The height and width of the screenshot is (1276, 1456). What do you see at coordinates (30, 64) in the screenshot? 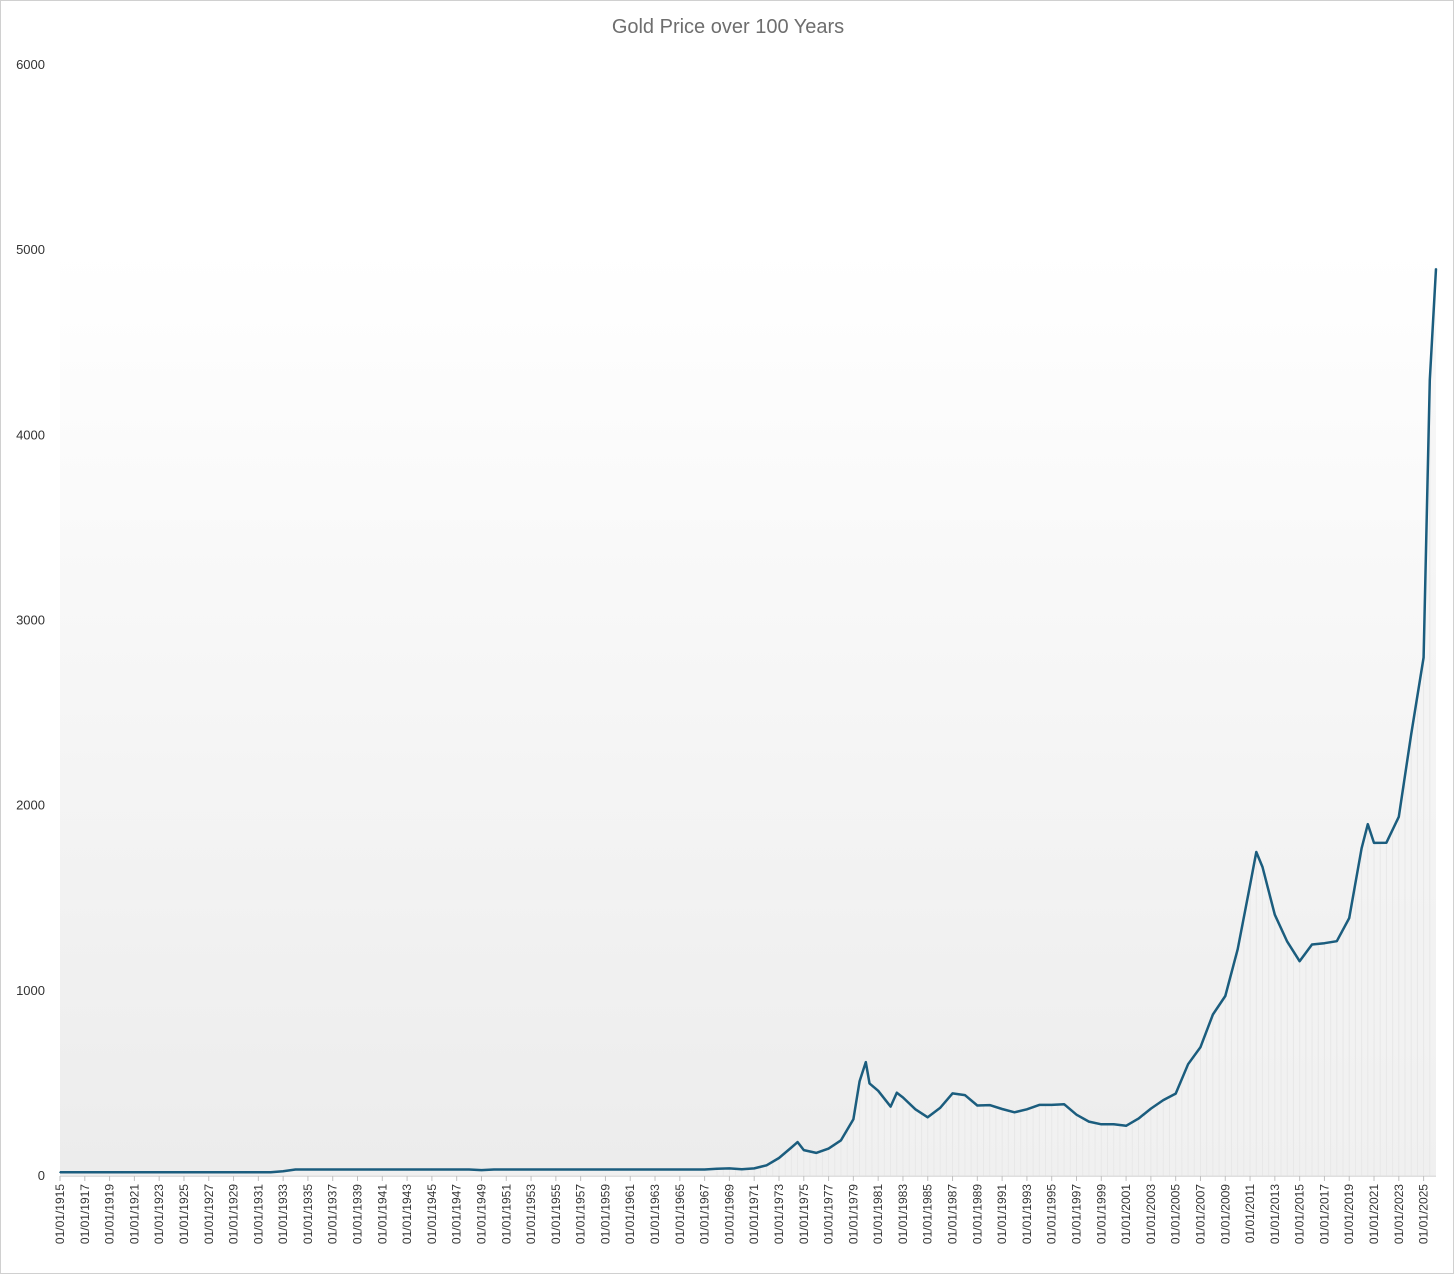
I see `y-tick-label: 6000` at bounding box center [30, 64].